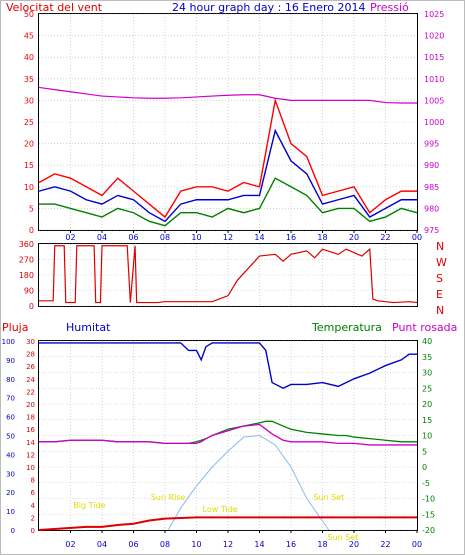 The height and width of the screenshot is (555, 465). Describe the element at coordinates (8, 342) in the screenshot. I see `humidity-y-tick-label: 100` at that location.